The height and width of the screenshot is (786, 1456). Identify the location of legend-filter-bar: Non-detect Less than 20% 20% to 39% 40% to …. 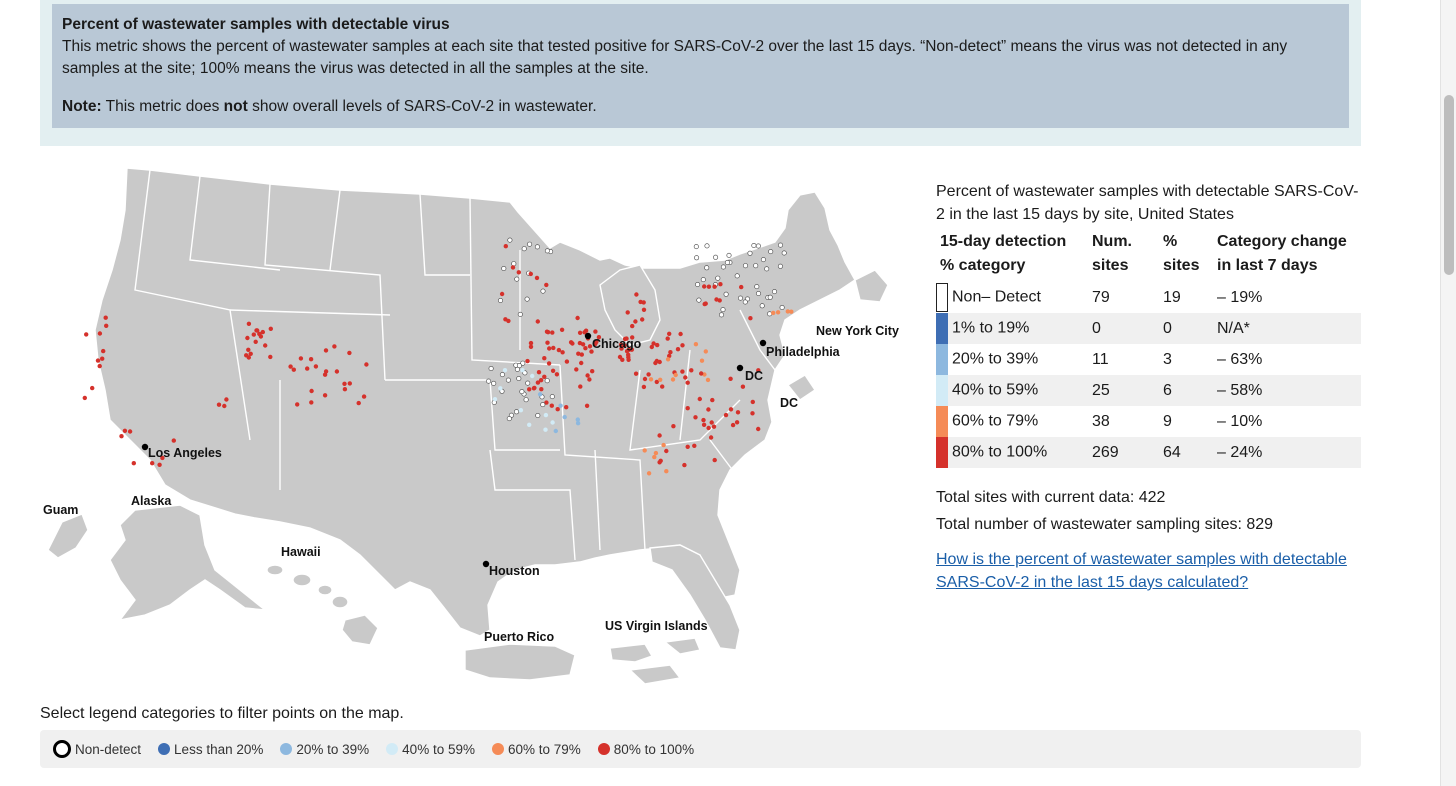
(700, 749).